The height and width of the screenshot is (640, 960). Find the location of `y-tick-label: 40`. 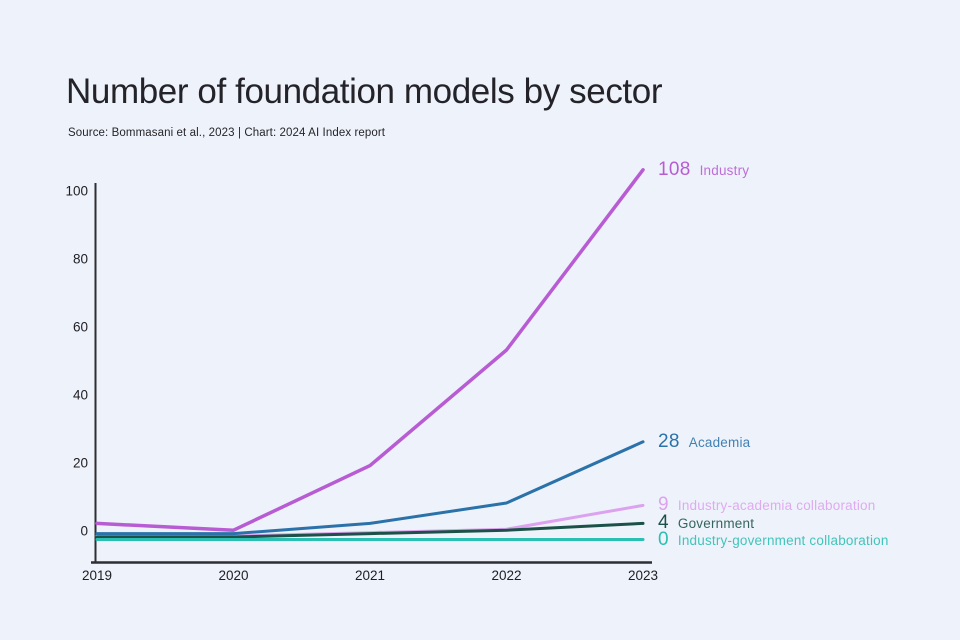

y-tick-label: 40 is located at coordinates (80, 395).